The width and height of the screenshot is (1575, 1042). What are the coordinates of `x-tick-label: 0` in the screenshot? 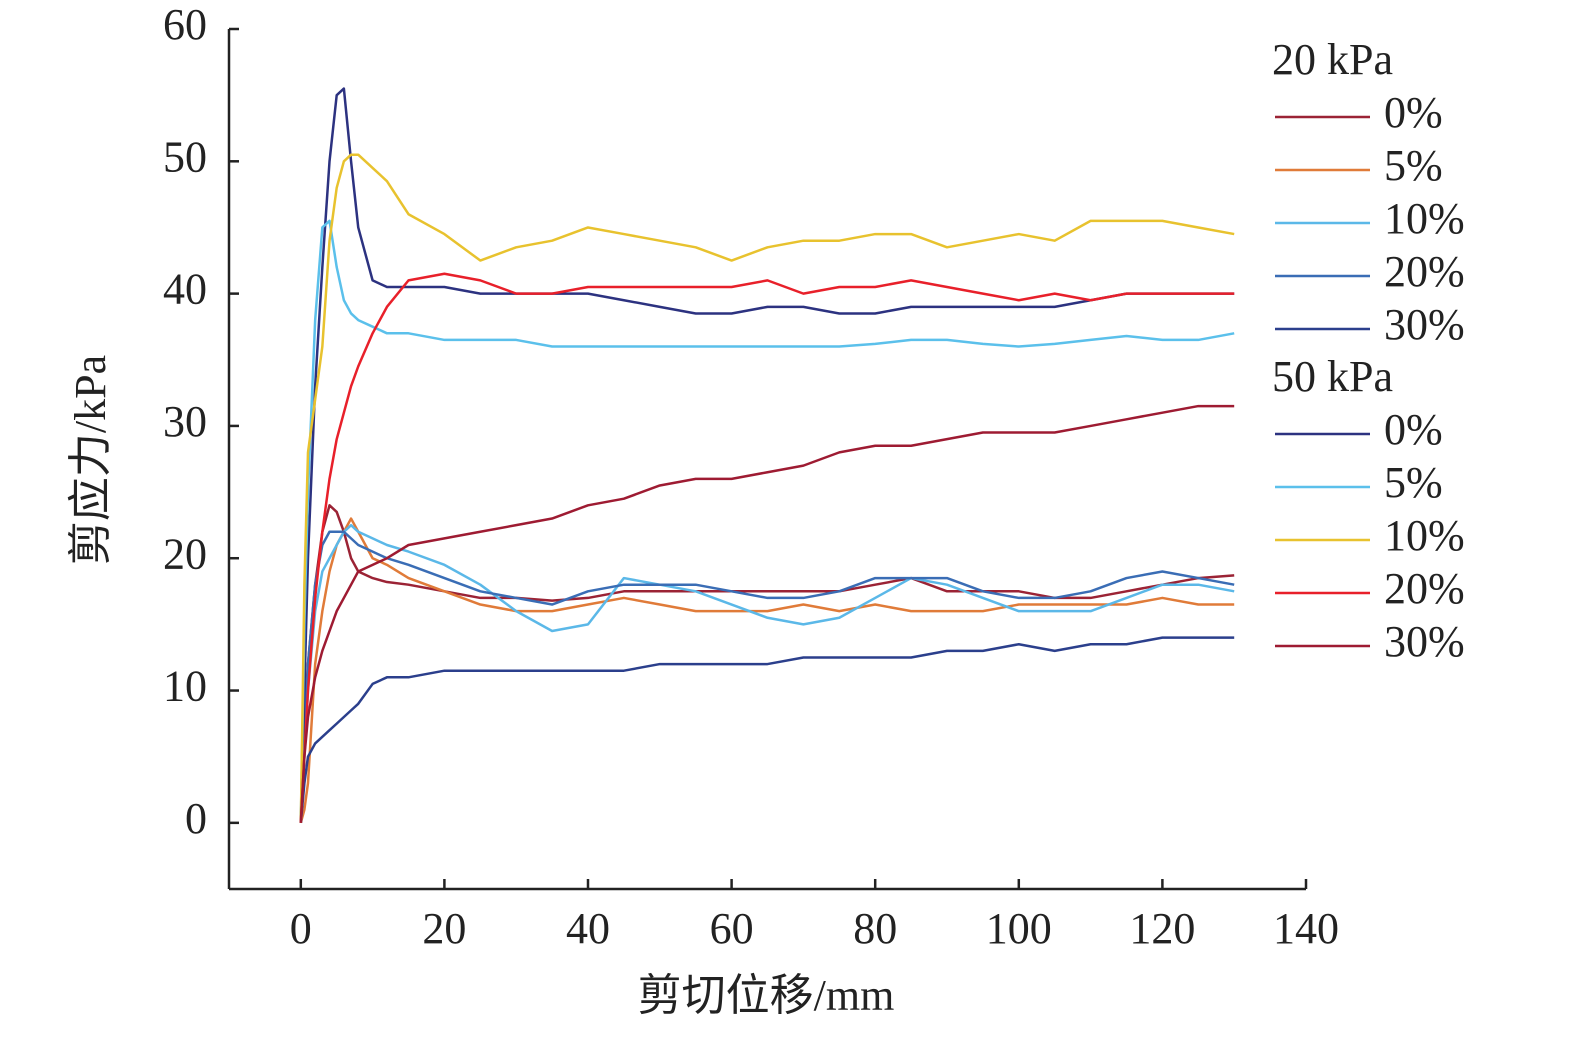 It's located at (301, 928).